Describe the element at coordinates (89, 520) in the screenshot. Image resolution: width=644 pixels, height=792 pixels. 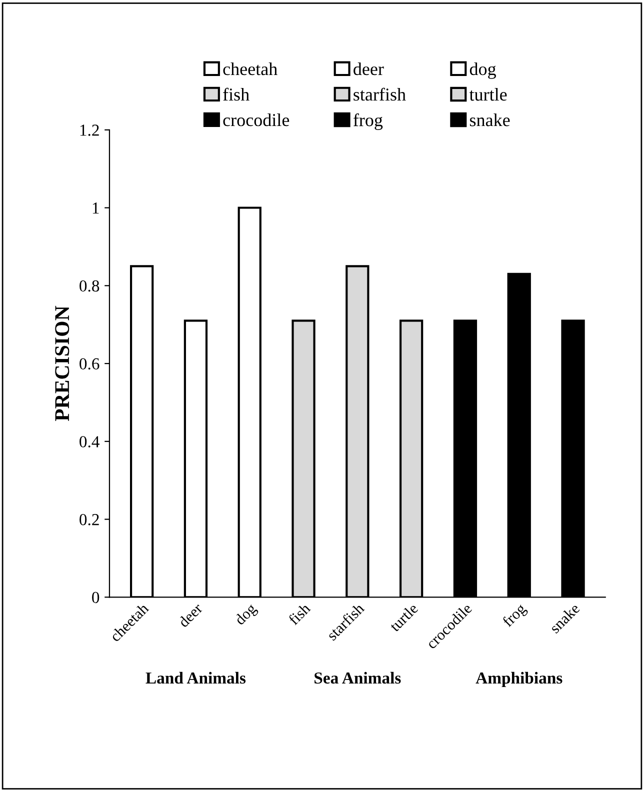
I see `y-tick-label: 0.2` at that location.